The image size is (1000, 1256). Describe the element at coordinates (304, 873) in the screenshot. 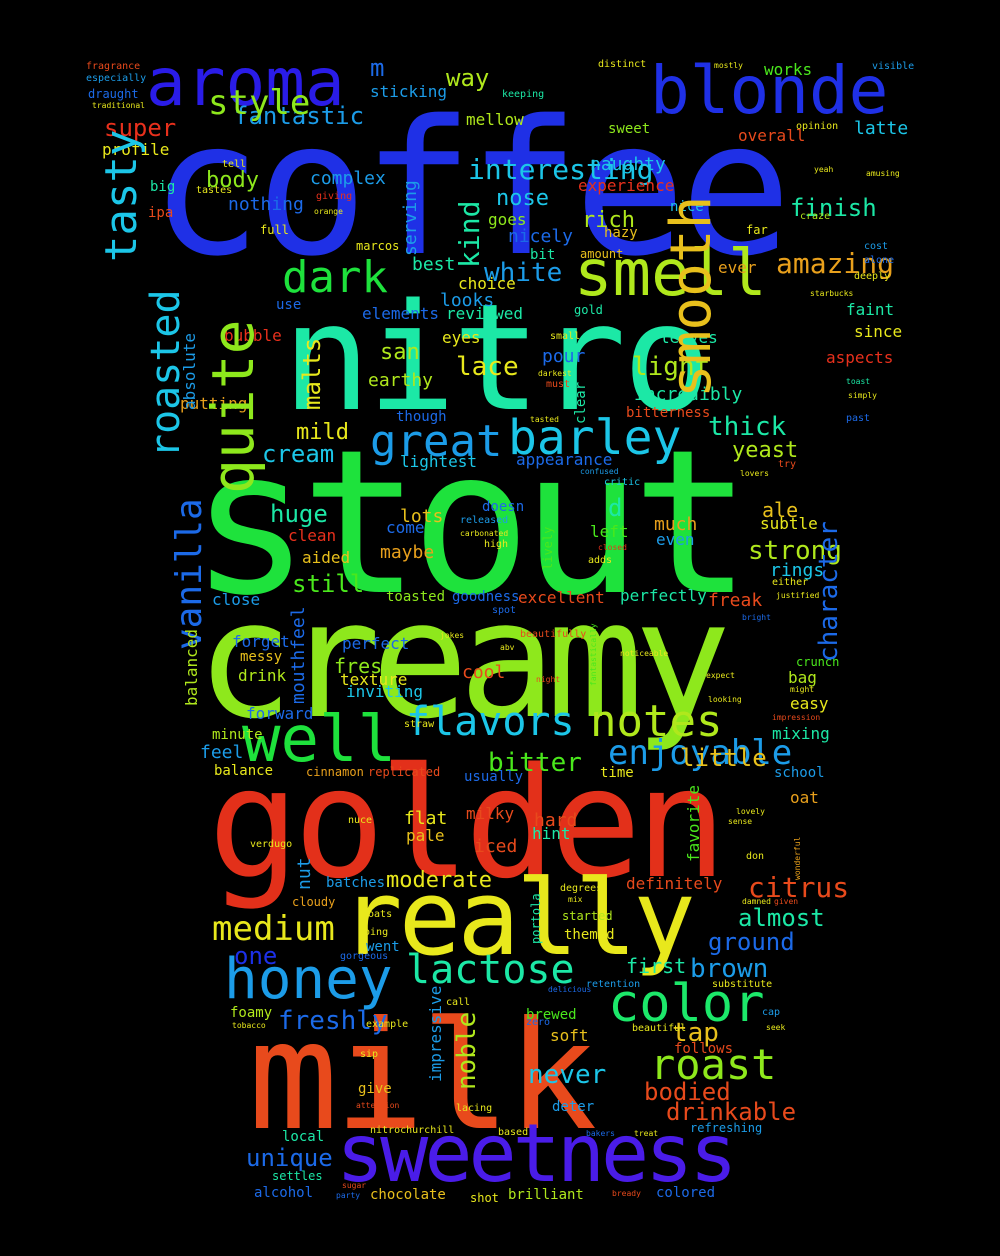

I see `word-nut: nut` at that location.